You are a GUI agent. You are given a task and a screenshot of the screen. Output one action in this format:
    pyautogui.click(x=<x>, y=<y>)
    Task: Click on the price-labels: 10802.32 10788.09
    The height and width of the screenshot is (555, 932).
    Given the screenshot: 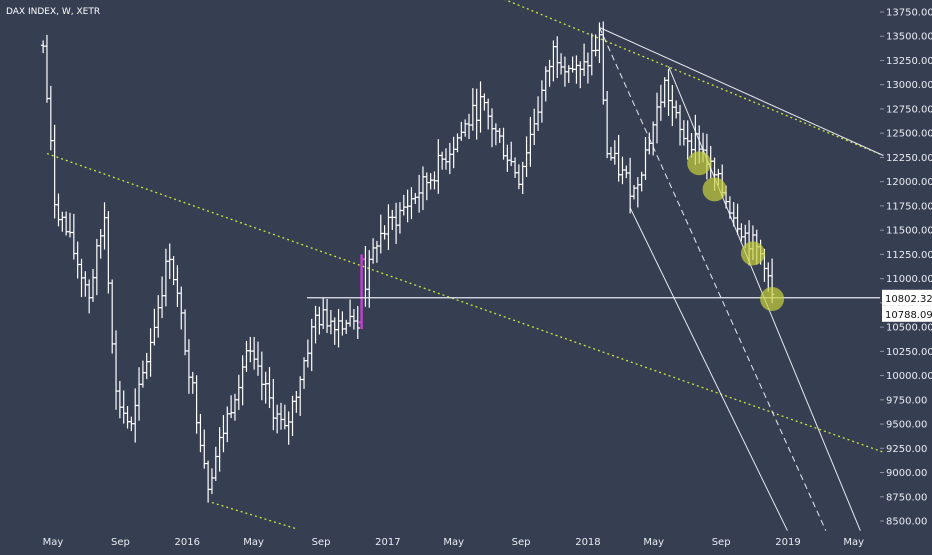 What is the action you would take?
    pyautogui.click(x=907, y=305)
    